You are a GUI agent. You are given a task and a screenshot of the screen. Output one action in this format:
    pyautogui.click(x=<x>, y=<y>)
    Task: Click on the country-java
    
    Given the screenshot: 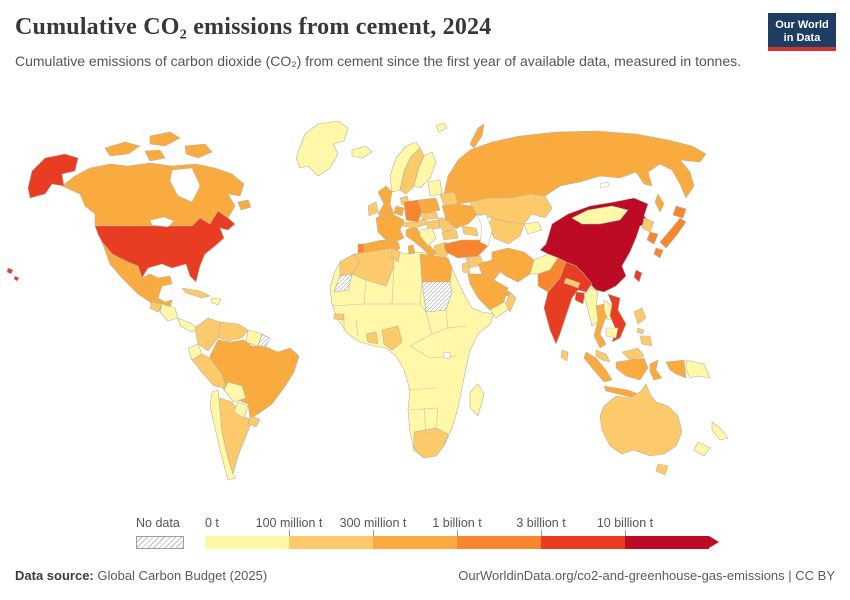 What is the action you would take?
    pyautogui.click(x=621, y=391)
    